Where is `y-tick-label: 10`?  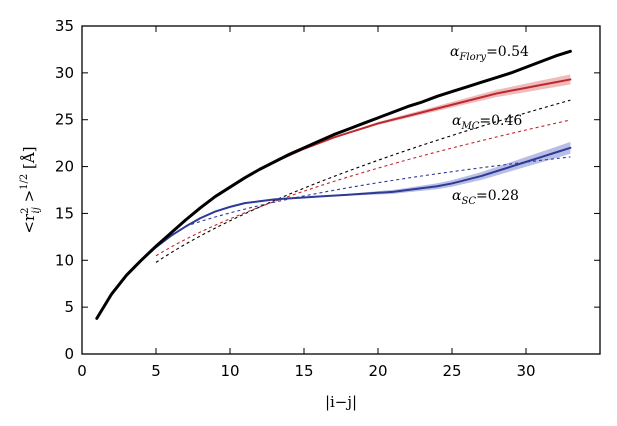
y-tick-label: 10 is located at coordinates (64, 260).